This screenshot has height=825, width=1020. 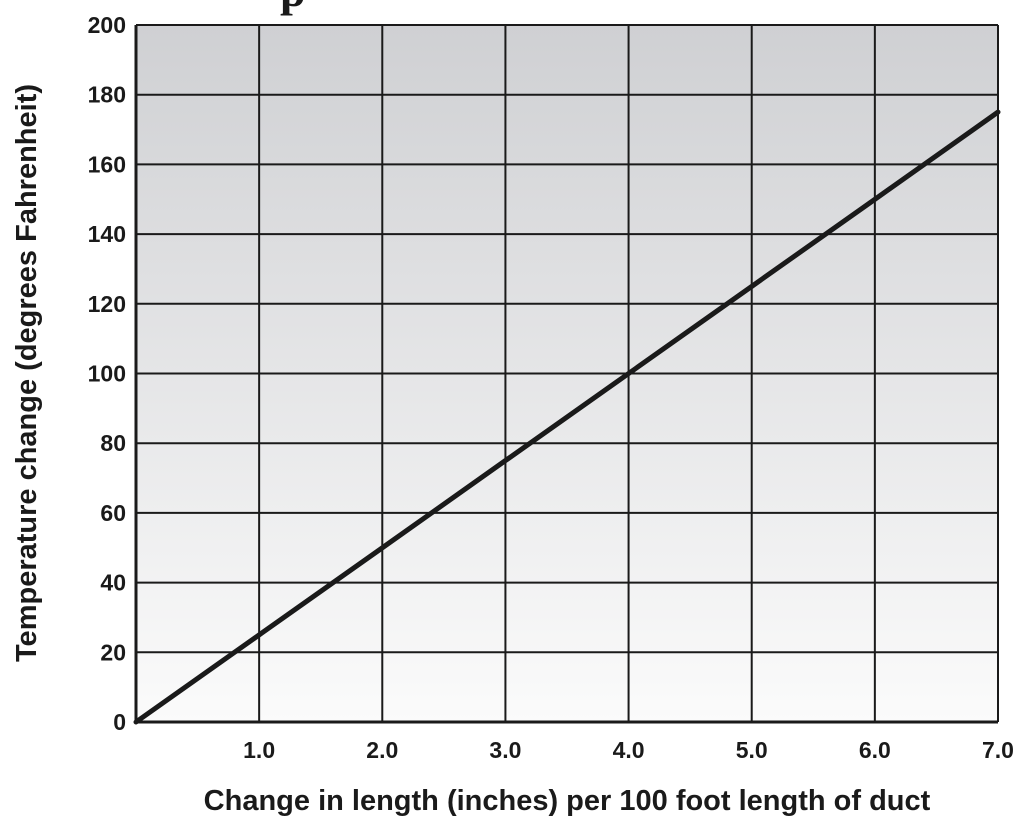 I want to click on x-tick-label-5.0: 5.0, so click(x=752, y=750).